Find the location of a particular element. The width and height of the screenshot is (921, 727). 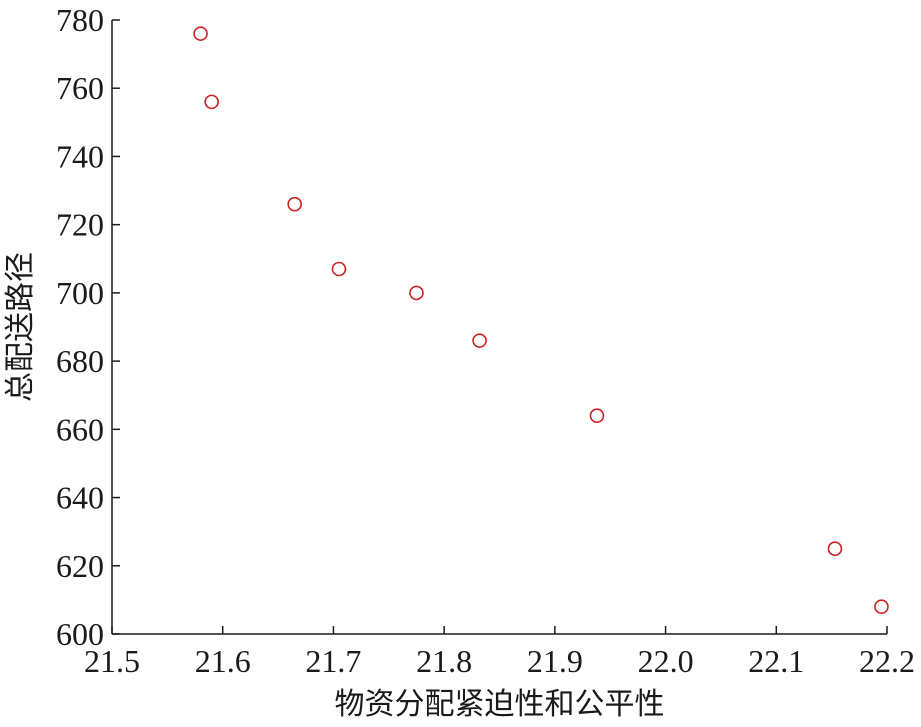

x-tick-label: 21.6 is located at coordinates (223, 661).